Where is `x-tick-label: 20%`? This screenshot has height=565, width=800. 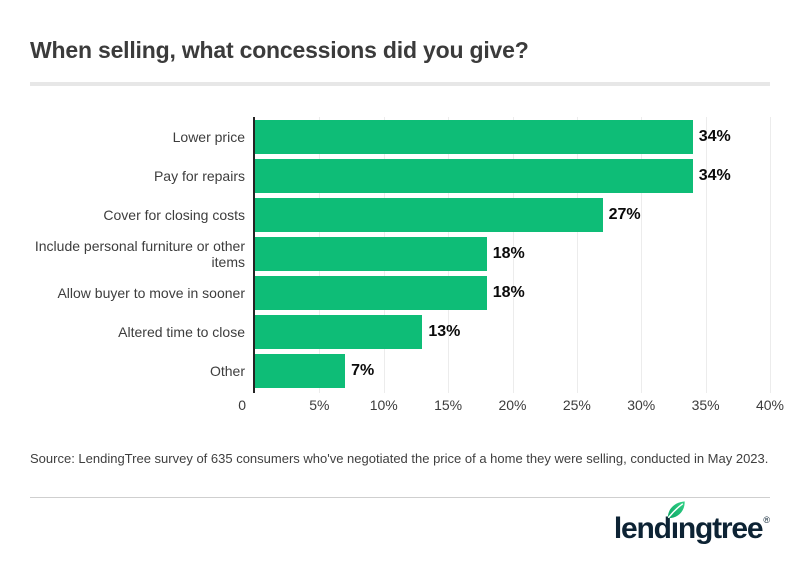
x-tick-label: 20% is located at coordinates (512, 405).